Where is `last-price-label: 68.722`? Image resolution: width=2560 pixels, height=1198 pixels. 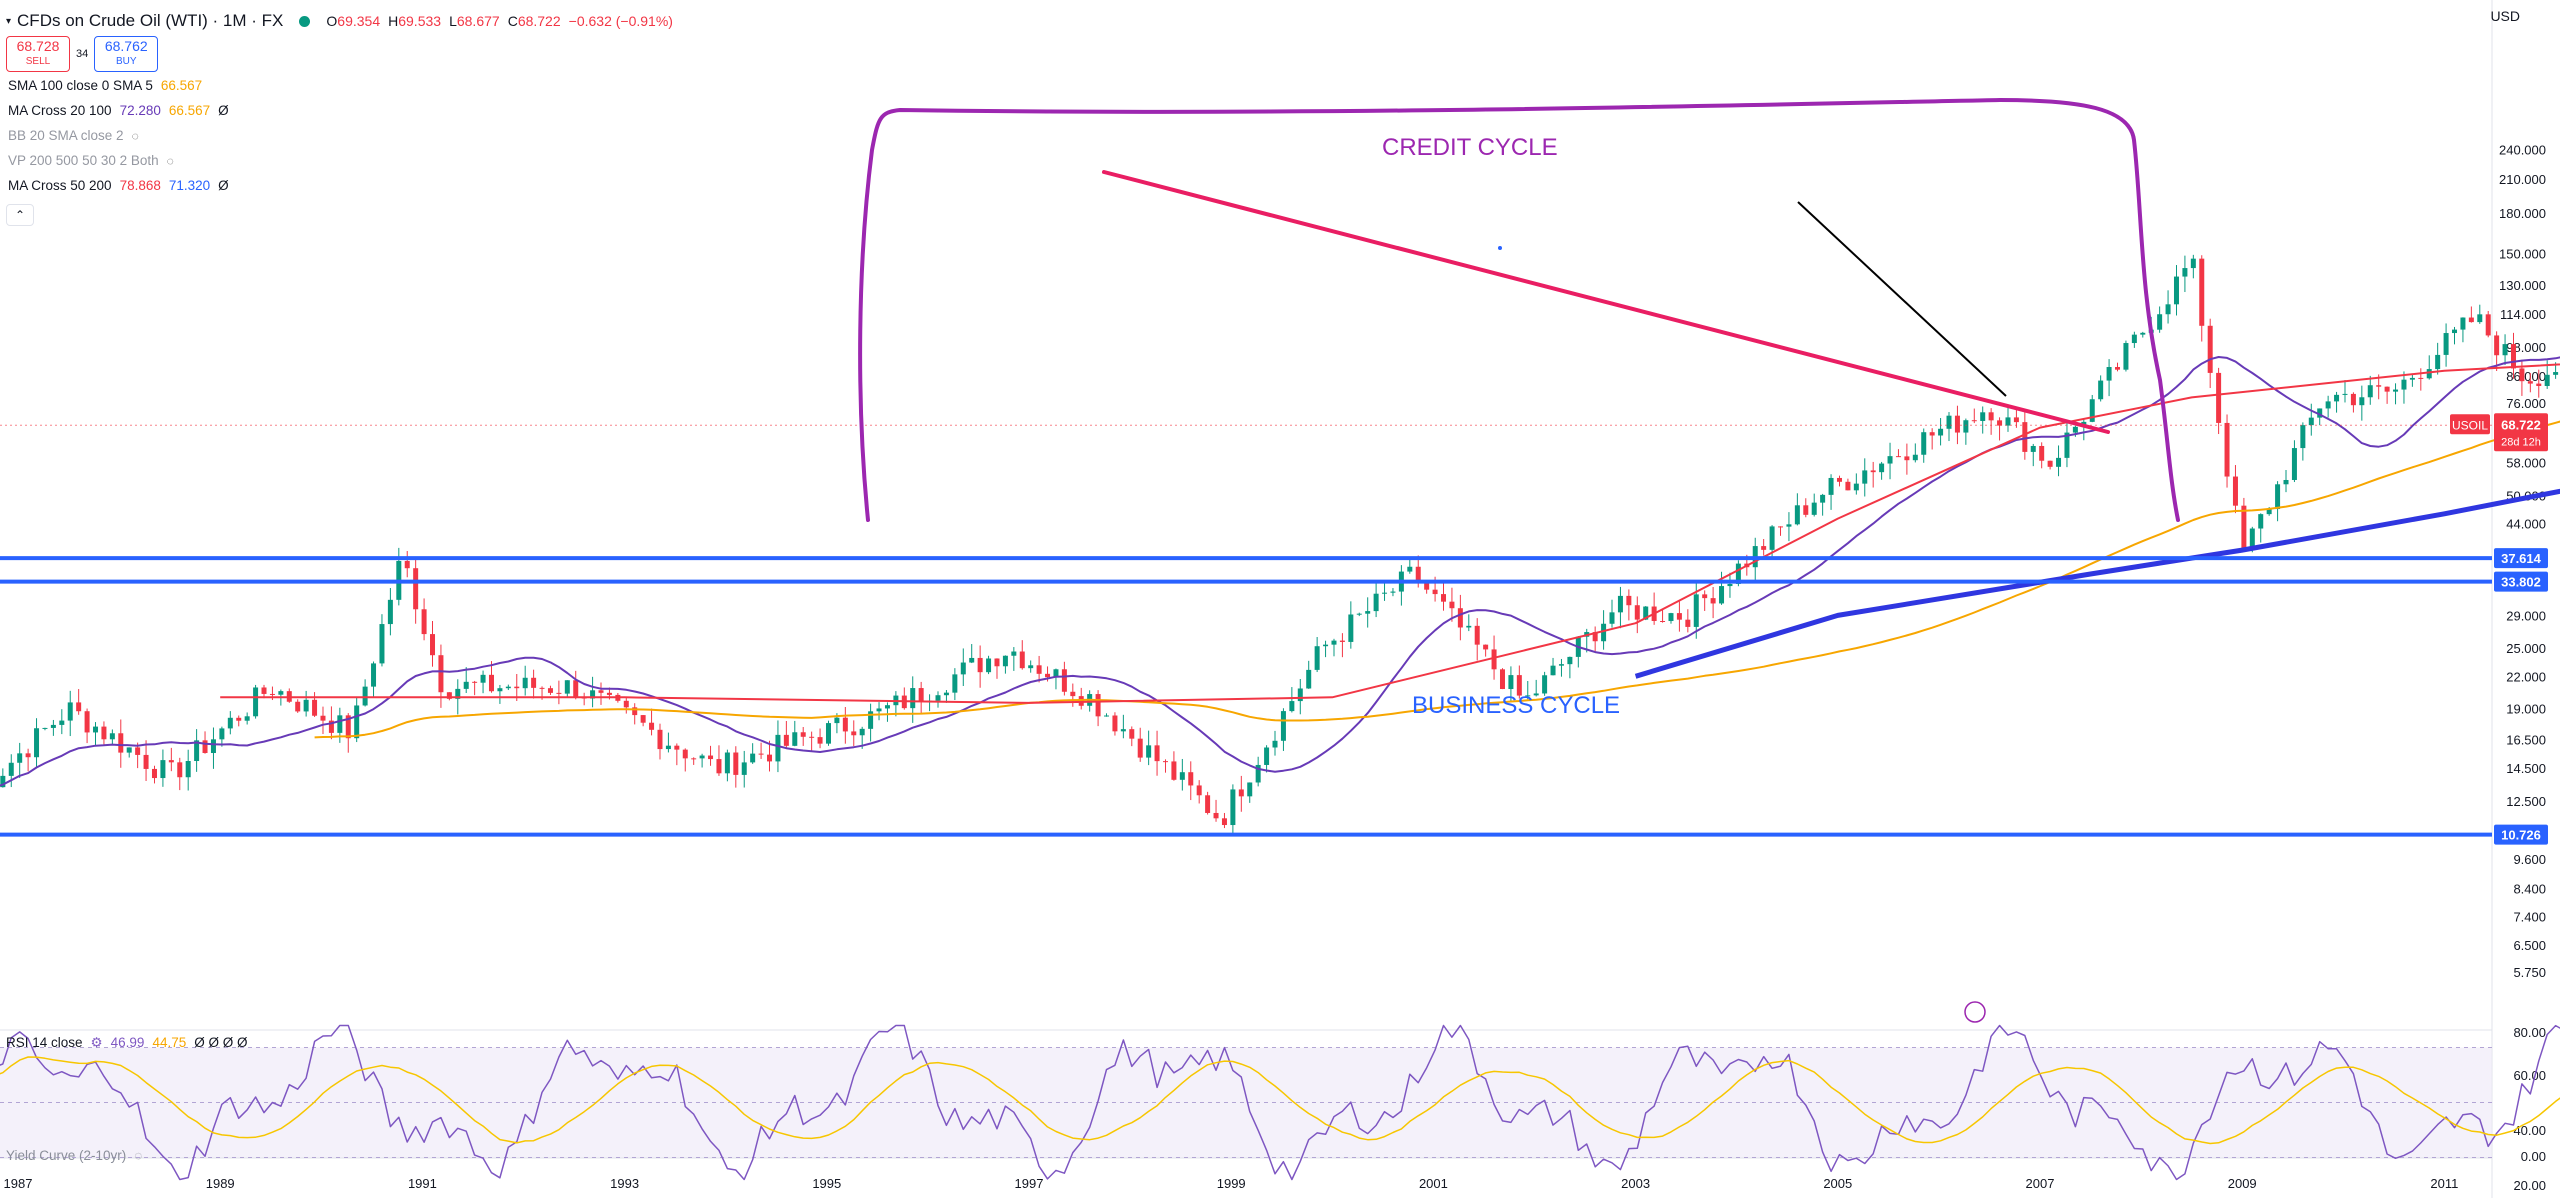 last-price-label: 68.722 is located at coordinates (2521, 424).